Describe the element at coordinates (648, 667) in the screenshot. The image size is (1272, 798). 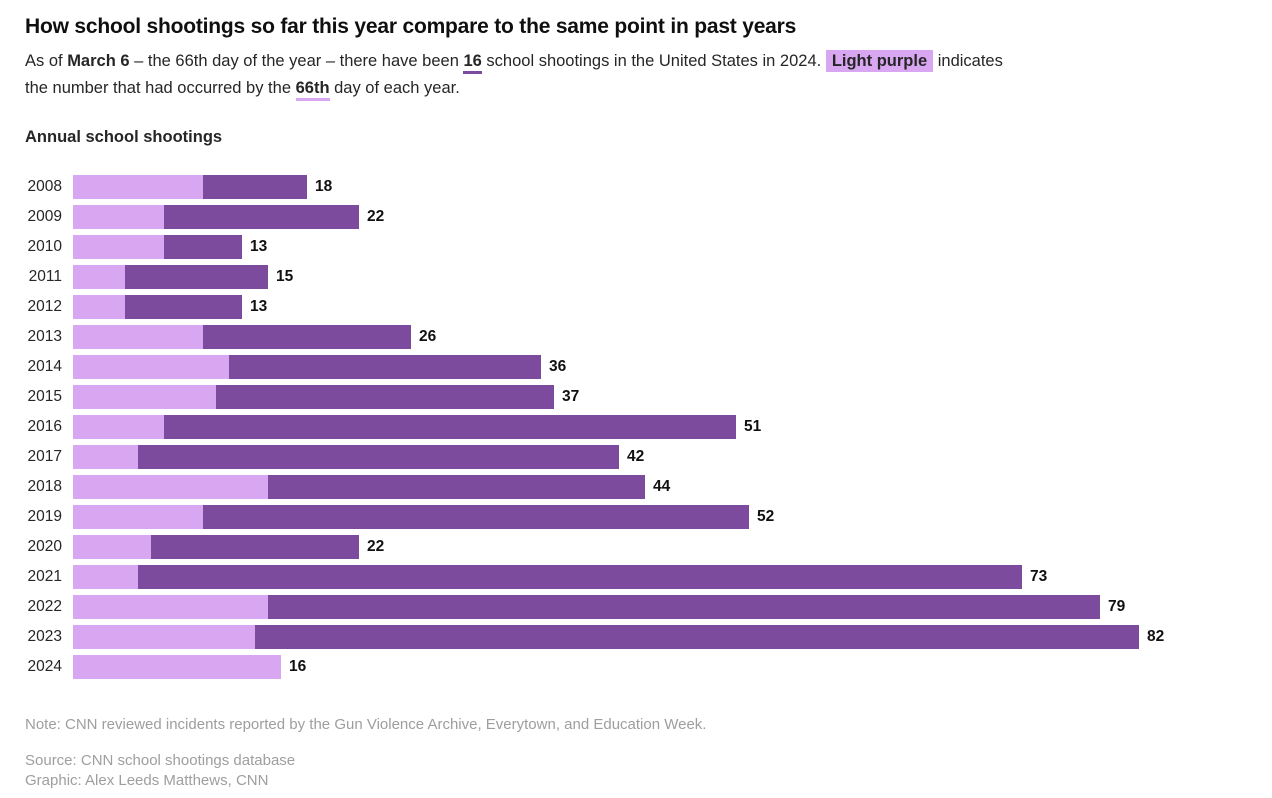
I see `bar-row-2024: 2024 16` at that location.